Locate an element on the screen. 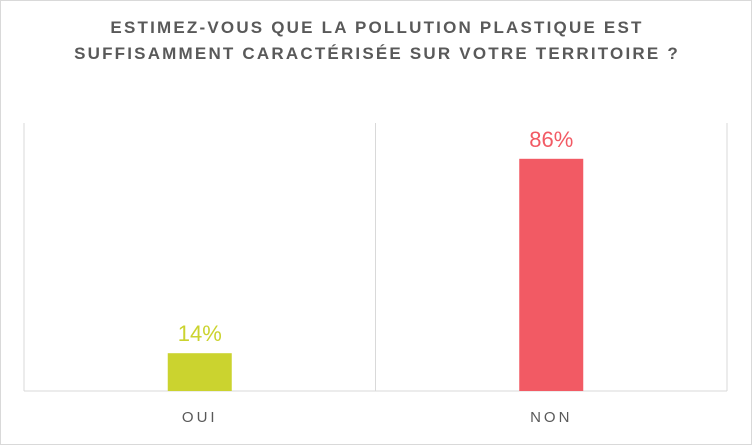 This screenshot has height=445, width=752. data-label-oui: 14% is located at coordinates (200, 333).